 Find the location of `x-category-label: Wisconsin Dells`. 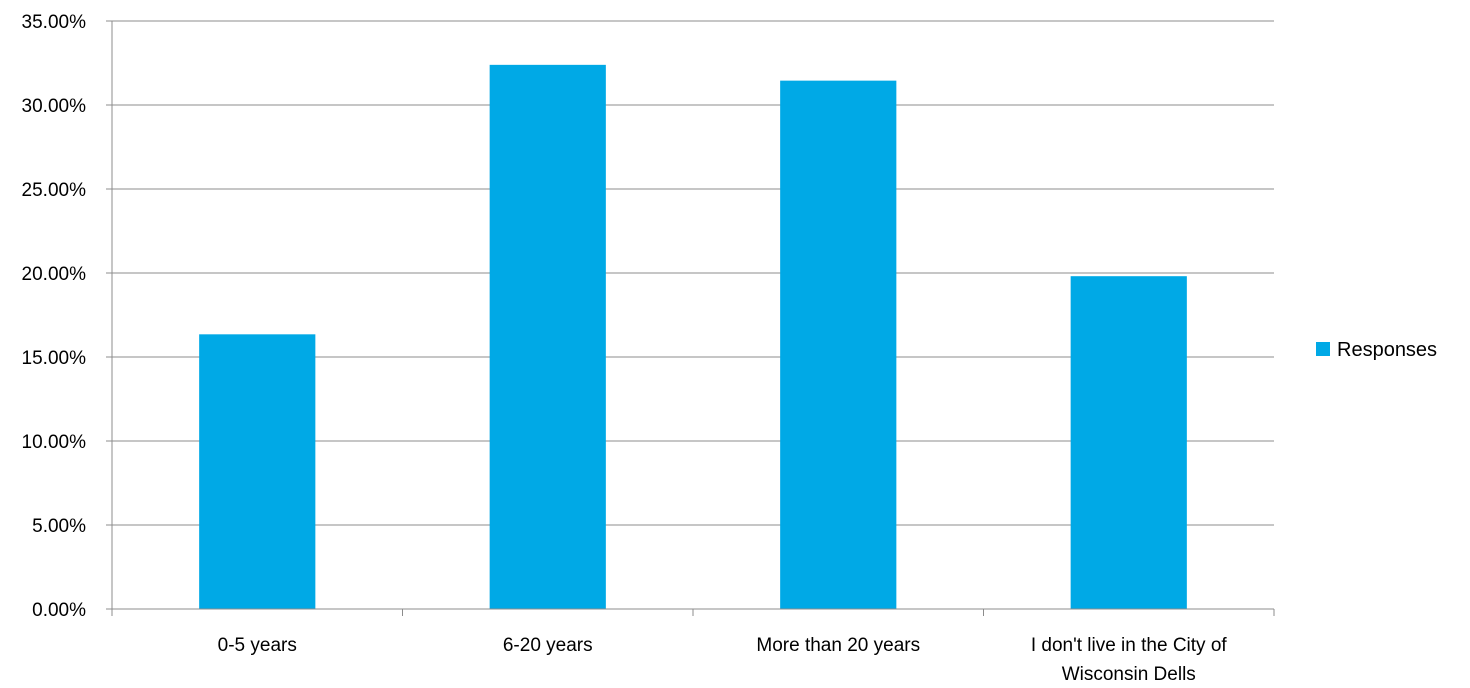

x-category-label: Wisconsin Dells is located at coordinates (1129, 674).